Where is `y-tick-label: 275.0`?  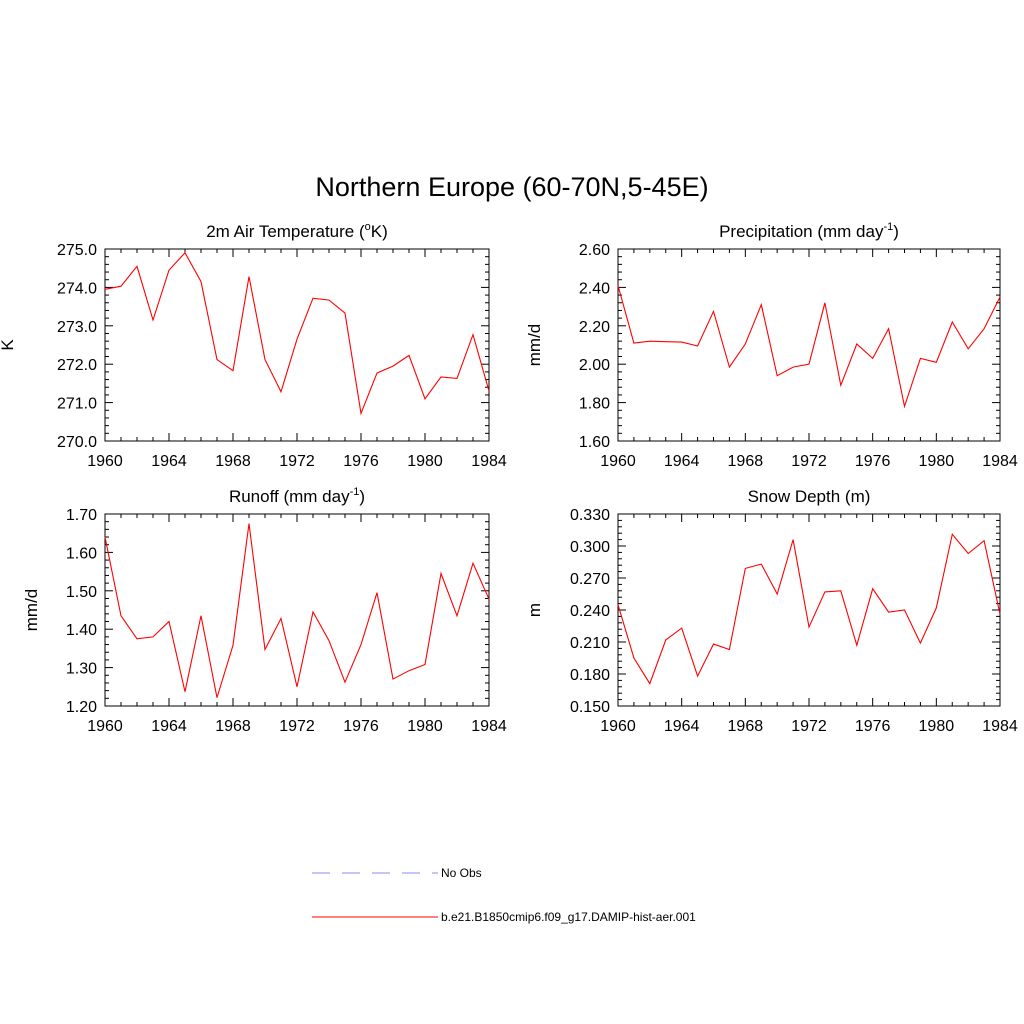 y-tick-label: 275.0 is located at coordinates (77, 250).